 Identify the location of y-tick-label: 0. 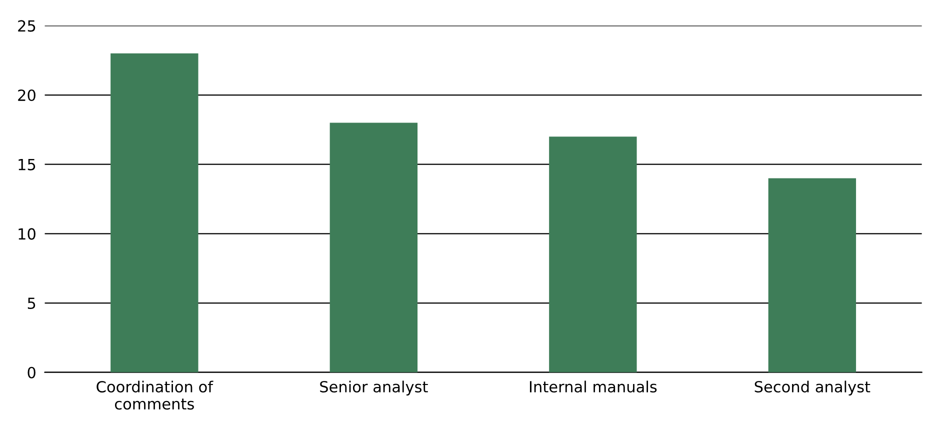
(32, 372).